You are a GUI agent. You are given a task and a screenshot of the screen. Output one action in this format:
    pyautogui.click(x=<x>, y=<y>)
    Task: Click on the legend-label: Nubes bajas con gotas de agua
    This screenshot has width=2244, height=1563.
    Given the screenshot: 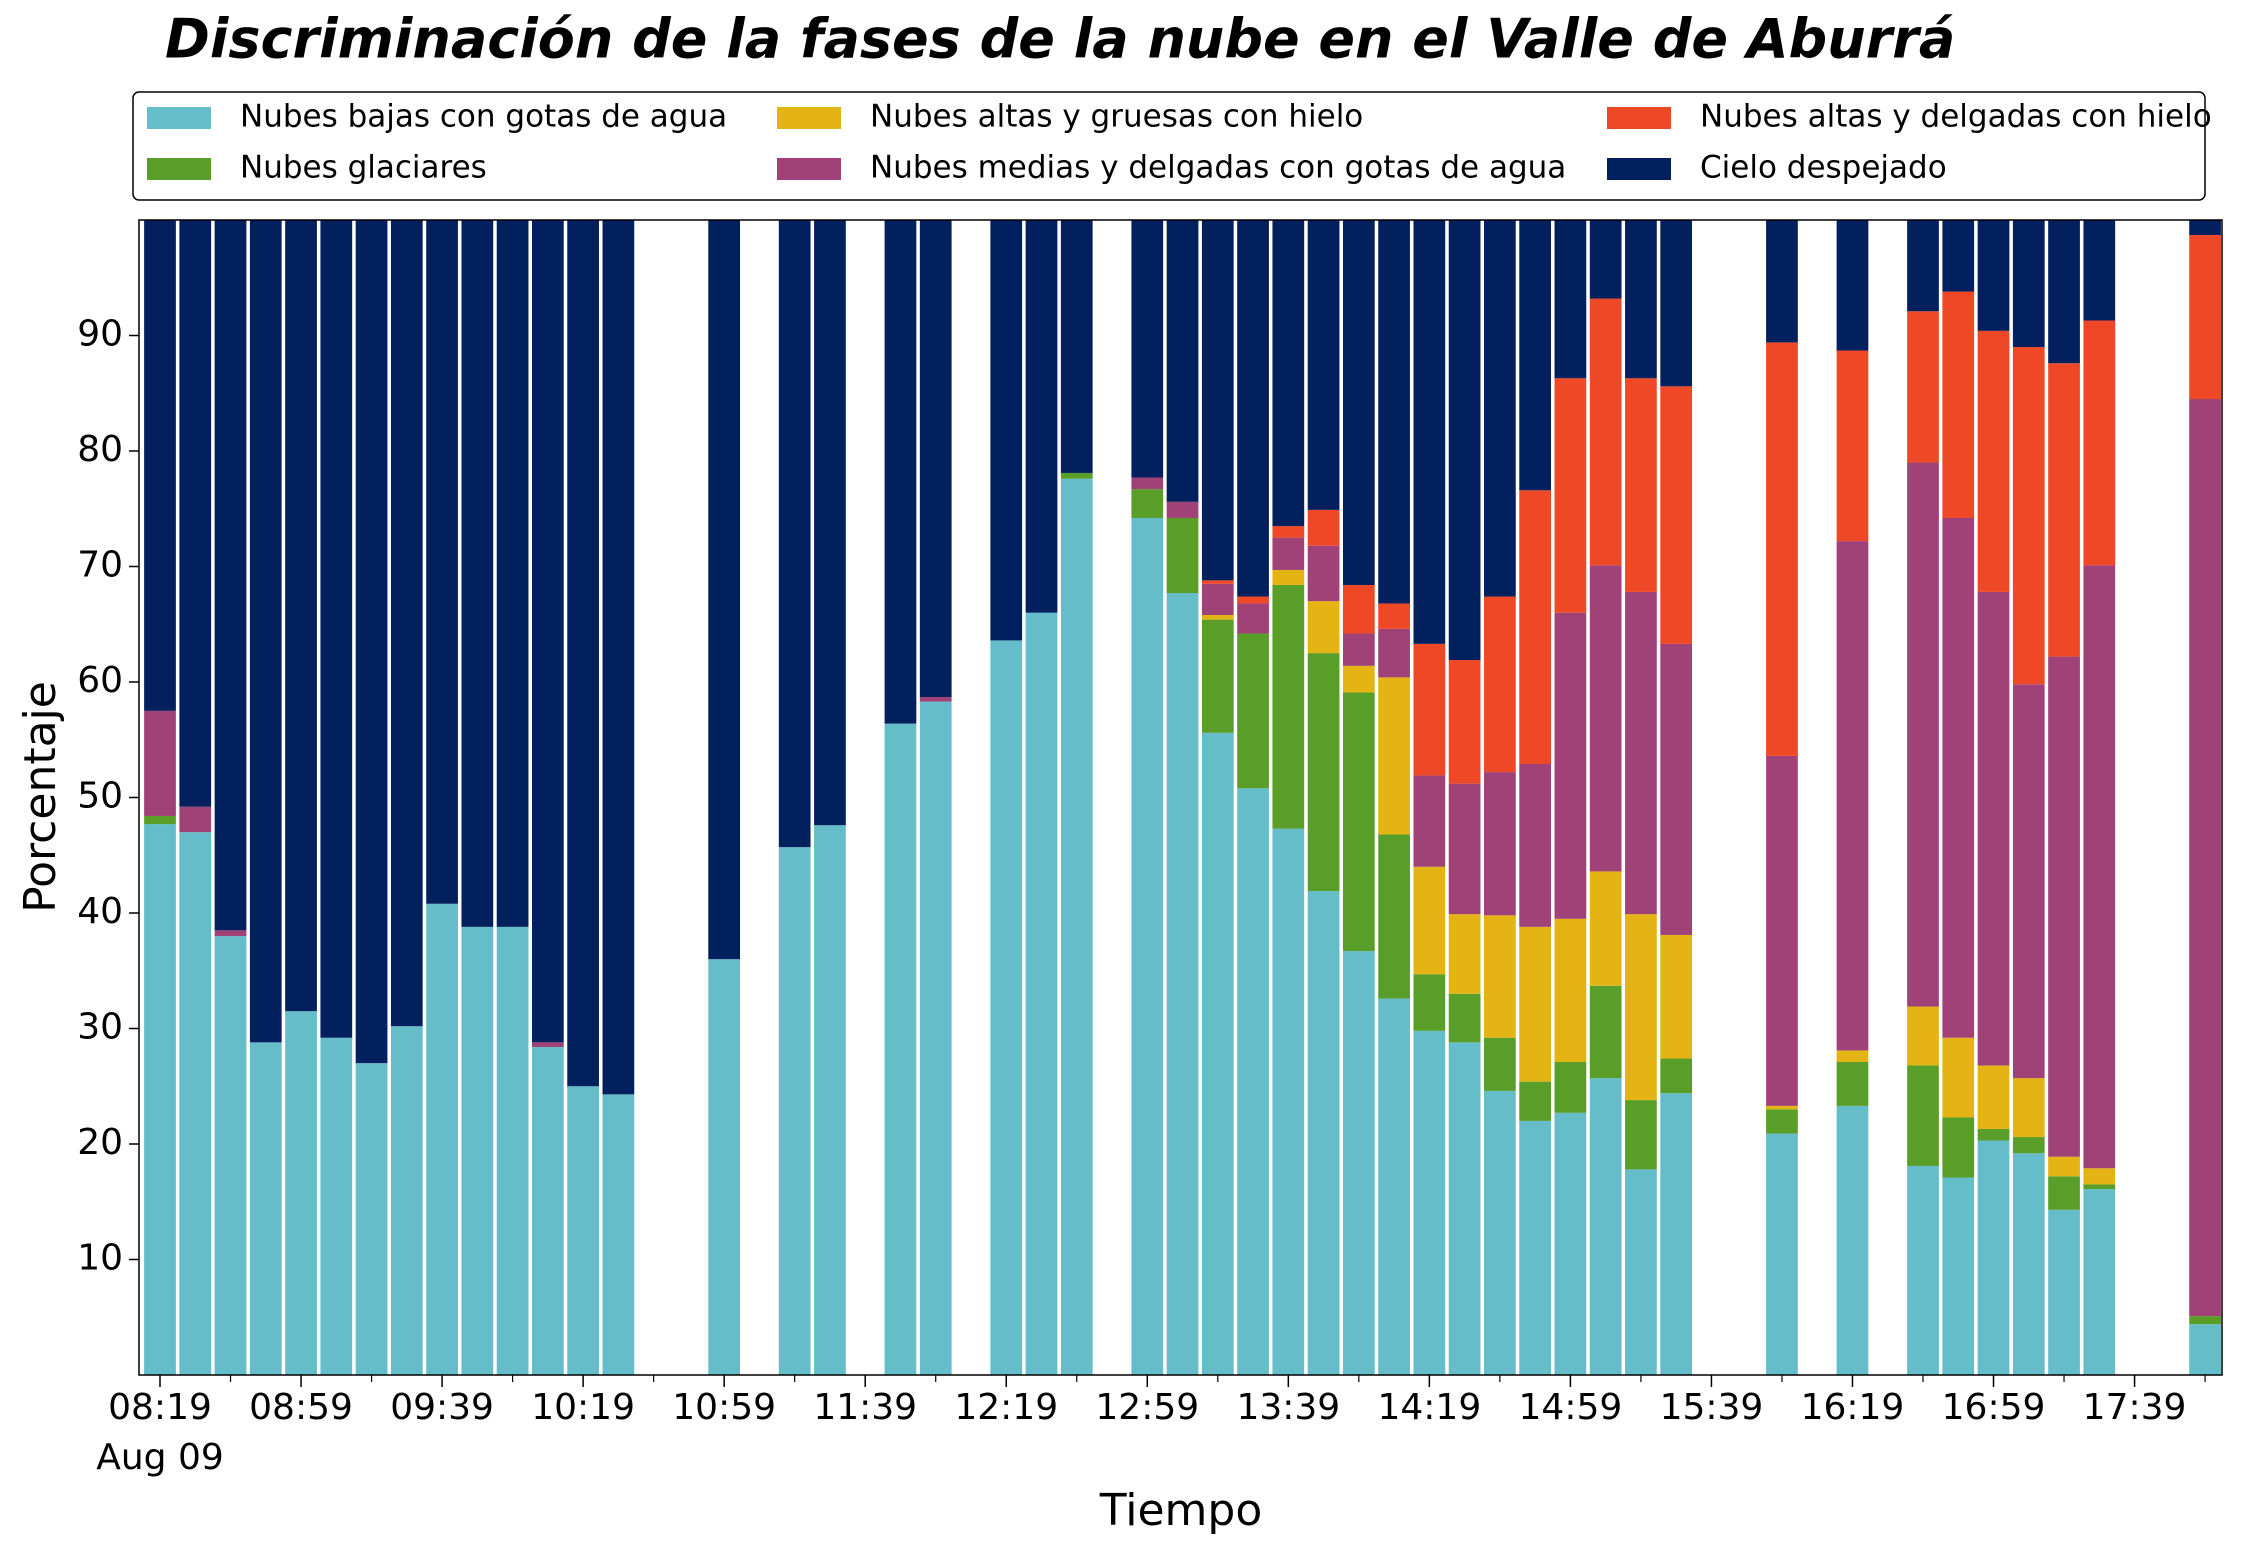 What is the action you would take?
    pyautogui.click(x=483, y=117)
    